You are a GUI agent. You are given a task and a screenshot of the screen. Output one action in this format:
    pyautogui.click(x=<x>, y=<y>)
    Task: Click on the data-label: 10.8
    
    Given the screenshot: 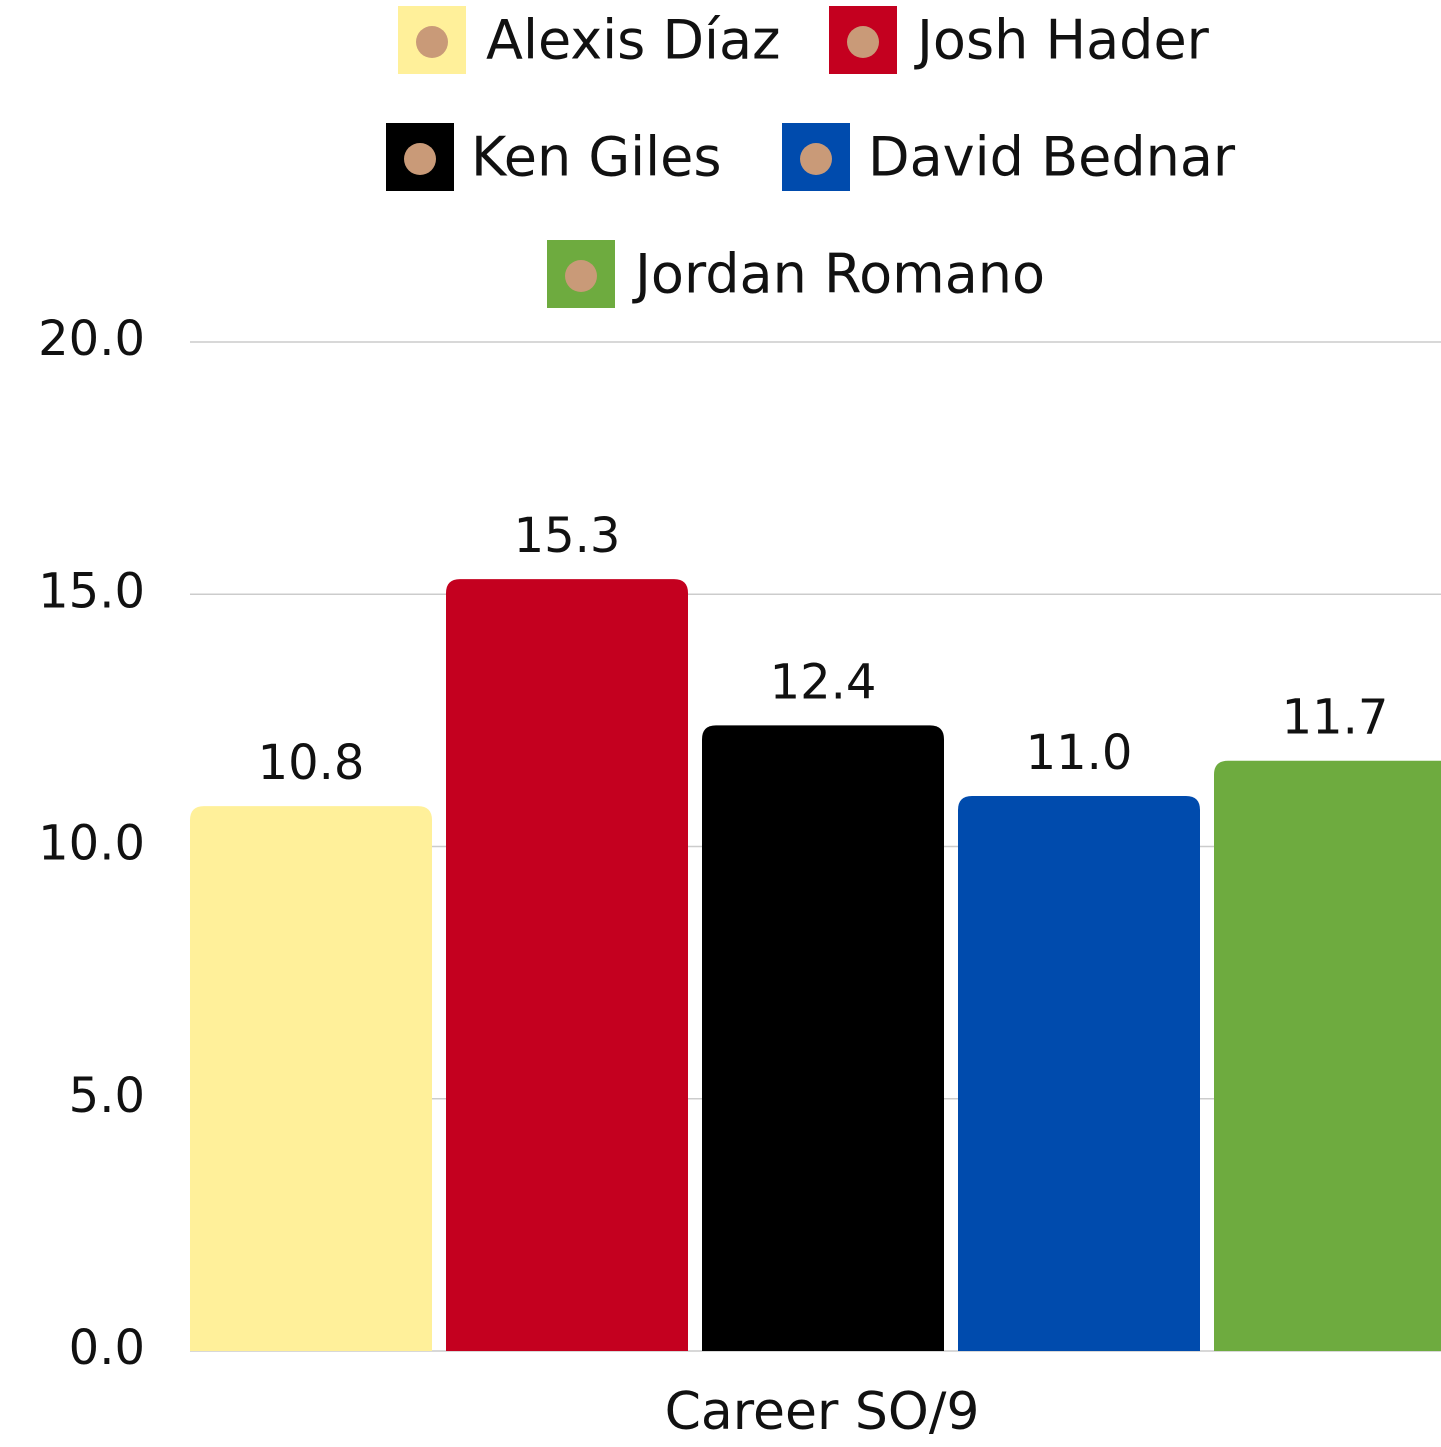 What is the action you would take?
    pyautogui.click(x=311, y=763)
    